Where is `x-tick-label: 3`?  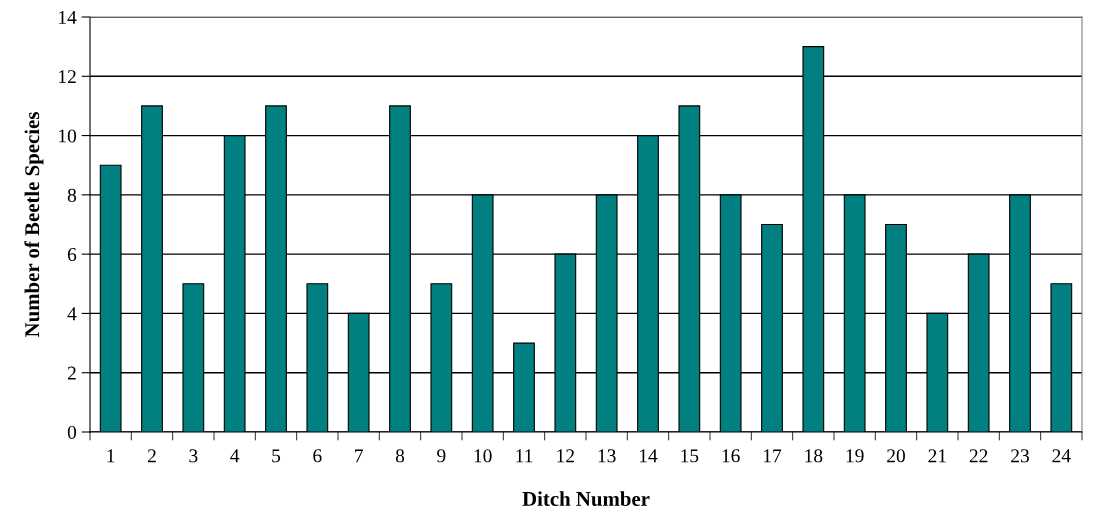
x-tick-label: 3 is located at coordinates (193, 456).